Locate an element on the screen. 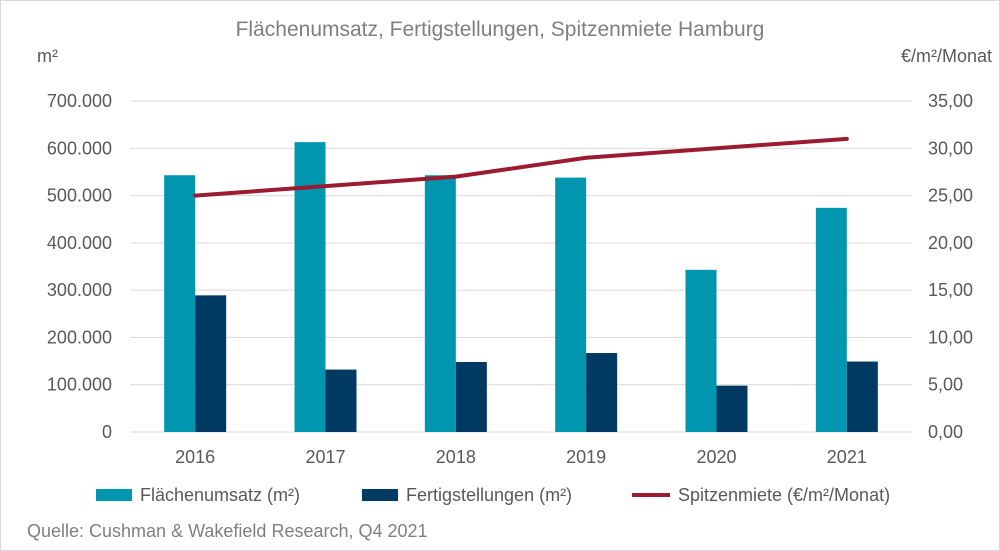 The width and height of the screenshot is (1000, 551). left-tick-label: 100.000 is located at coordinates (79, 385).